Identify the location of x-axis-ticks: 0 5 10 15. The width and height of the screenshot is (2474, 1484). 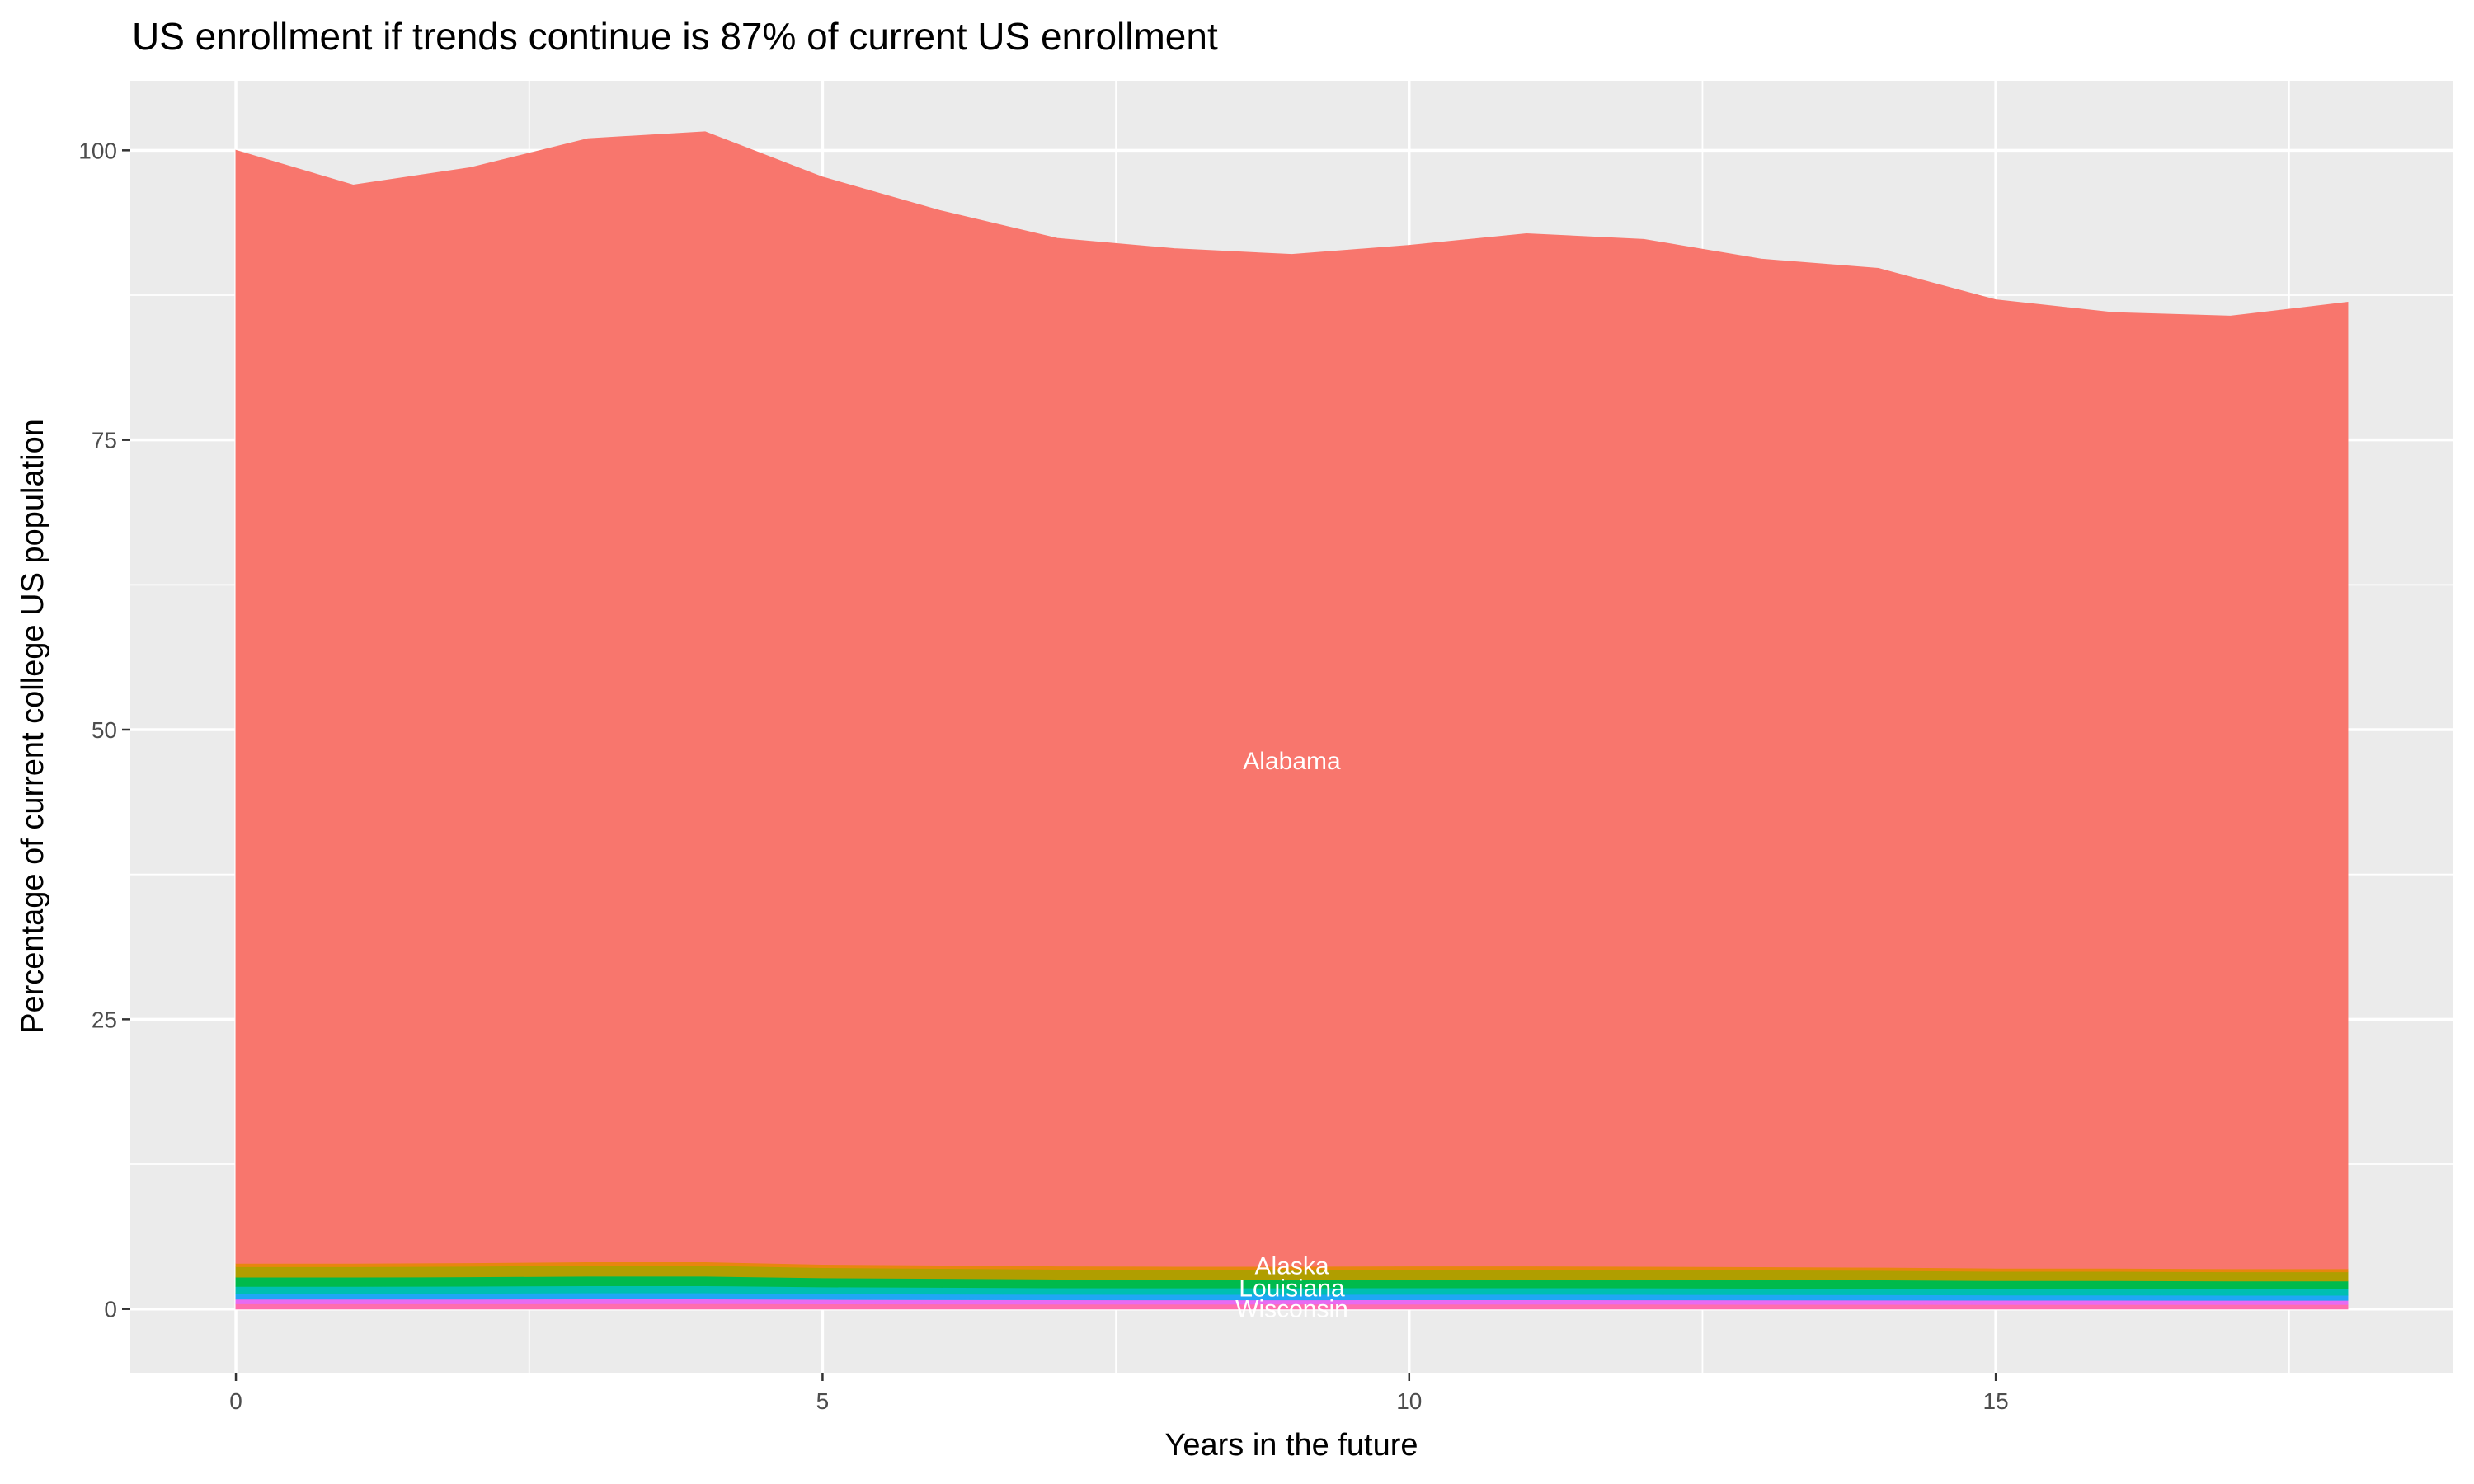
(1119, 1393).